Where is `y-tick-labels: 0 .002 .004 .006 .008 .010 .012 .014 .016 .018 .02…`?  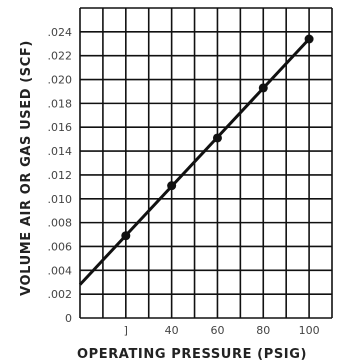 y-tick-labels: 0 .002 .004 .006 .008 .010 .012 .014 .016 .018 .02… is located at coordinates (60, 175).